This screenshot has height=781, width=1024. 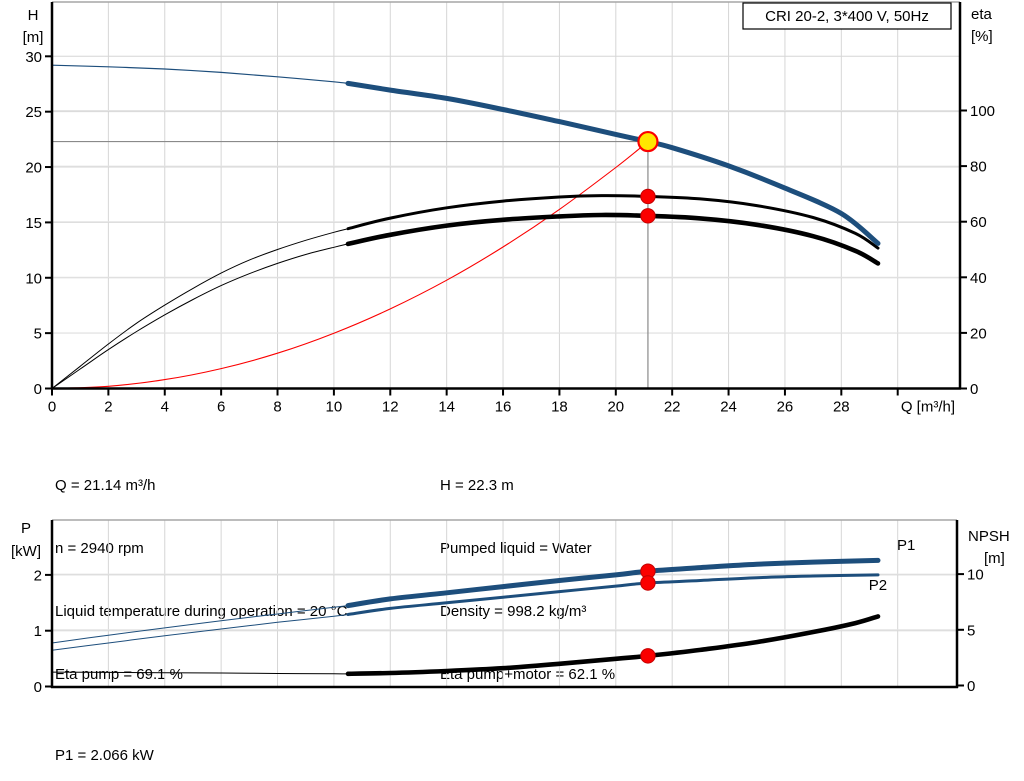 I want to click on right-tick-label: 40, so click(x=978, y=278).